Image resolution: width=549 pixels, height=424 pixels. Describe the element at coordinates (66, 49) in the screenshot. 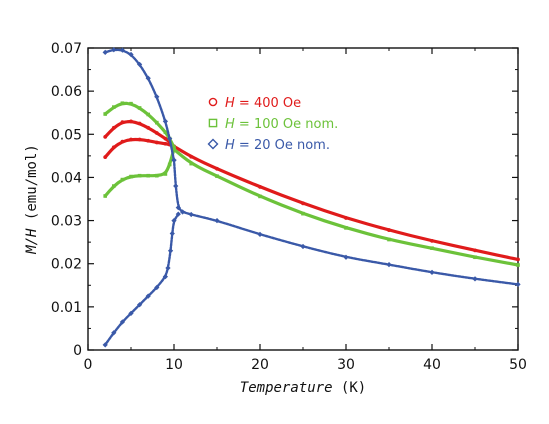

I see `y-tick-label: 0.07` at that location.